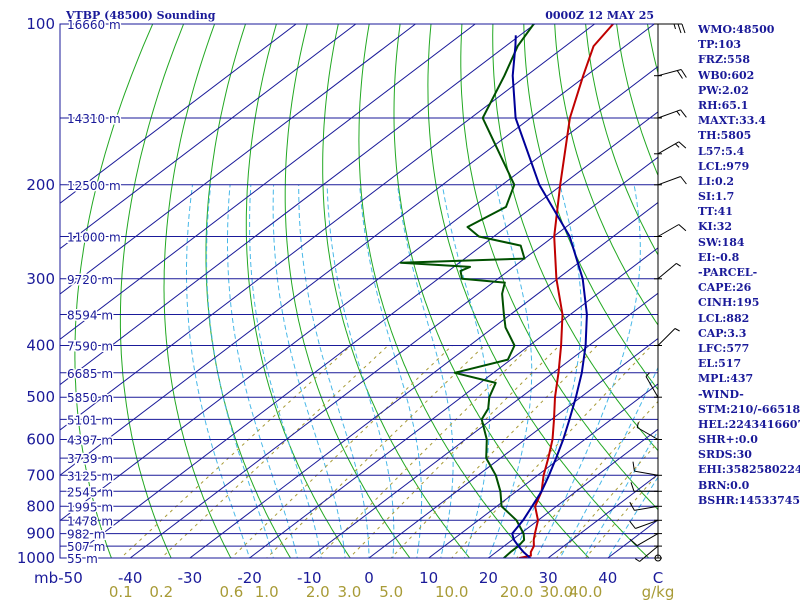 Image resolution: width=800 pixels, height=600 pixels. What do you see at coordinates (749, 424) in the screenshot?
I see `index-row: HEL:2243416607944` at bounding box center [749, 424].